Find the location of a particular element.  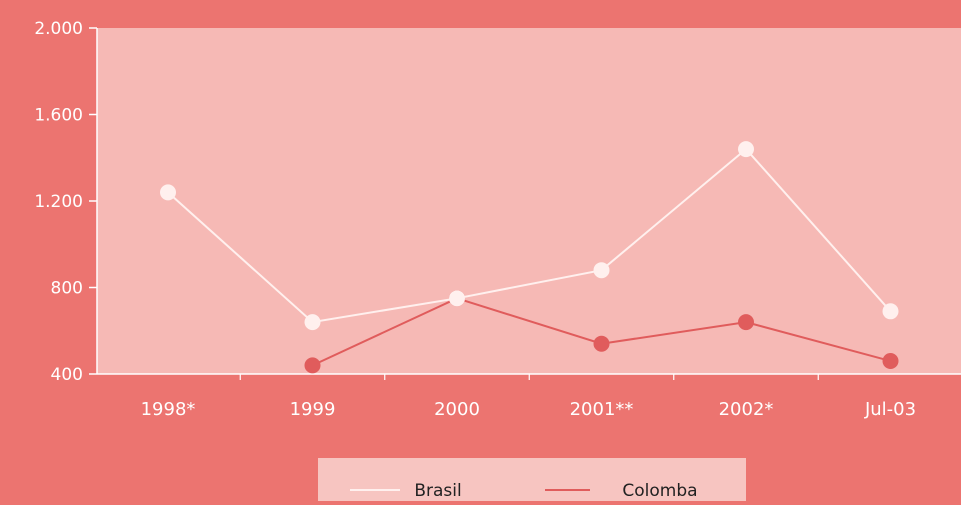

y-tick-label: 2.000 is located at coordinates (58, 29).